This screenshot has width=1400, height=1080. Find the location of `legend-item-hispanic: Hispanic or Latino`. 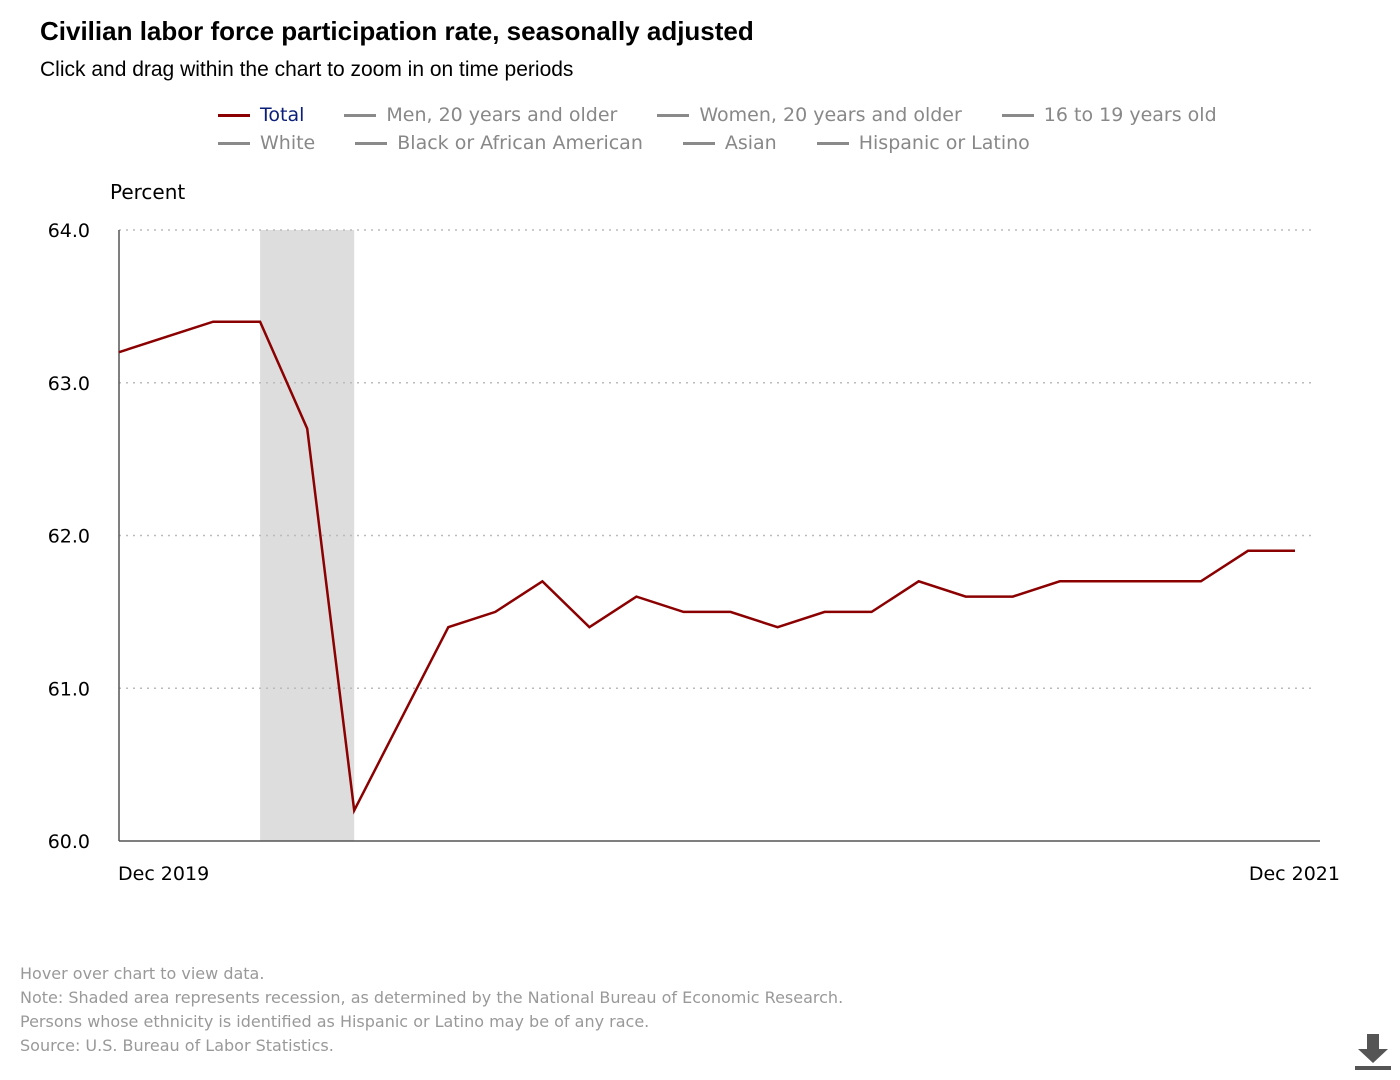

legend-item-hispanic: Hispanic or Latino is located at coordinates (923, 143).